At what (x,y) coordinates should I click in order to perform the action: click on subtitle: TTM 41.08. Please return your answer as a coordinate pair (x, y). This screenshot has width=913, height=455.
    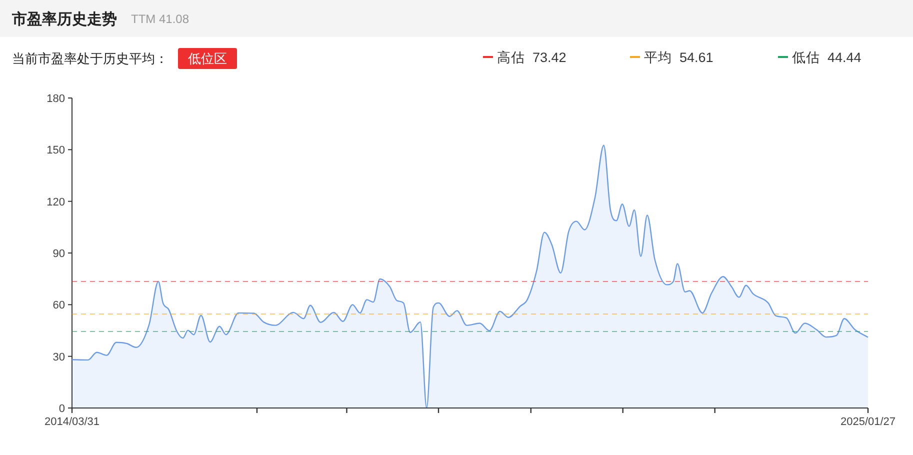
    Looking at the image, I should click on (160, 19).